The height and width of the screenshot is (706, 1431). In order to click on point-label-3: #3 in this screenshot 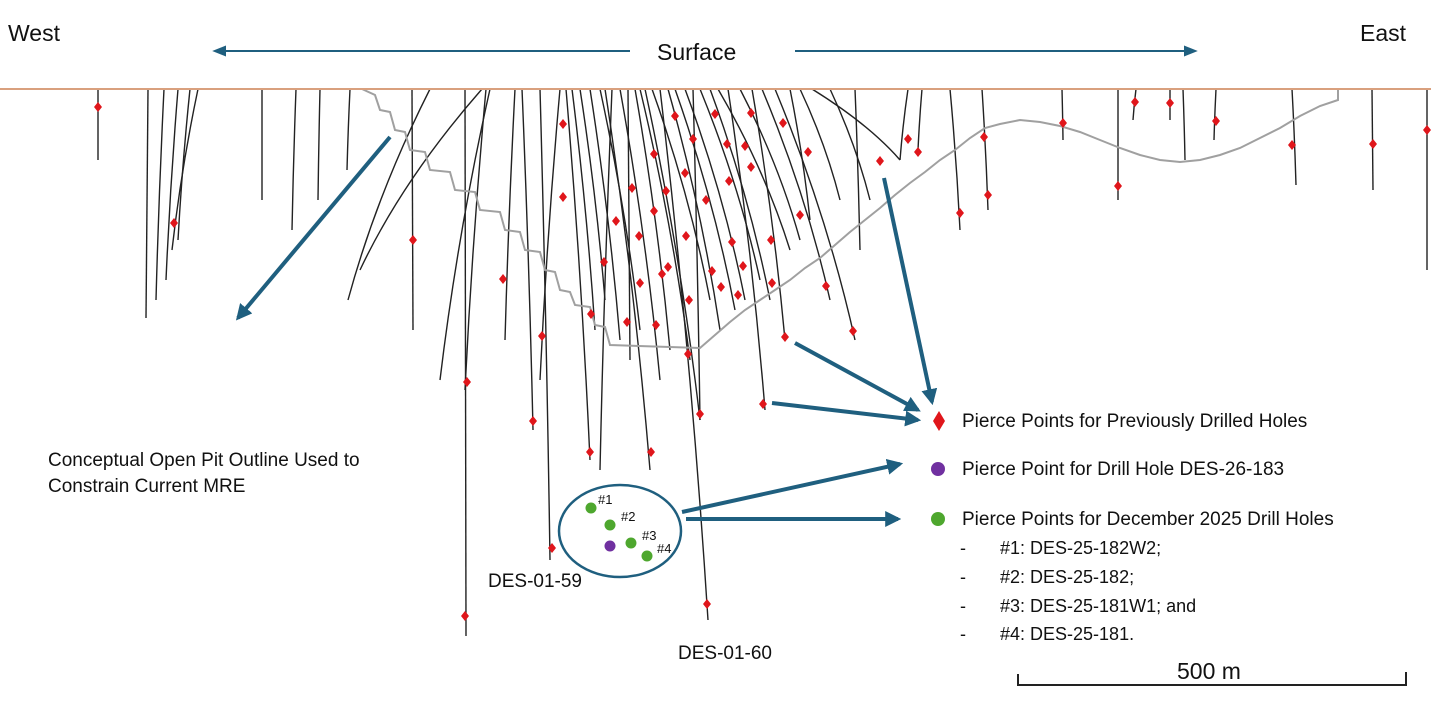, I will do `click(649, 535)`.